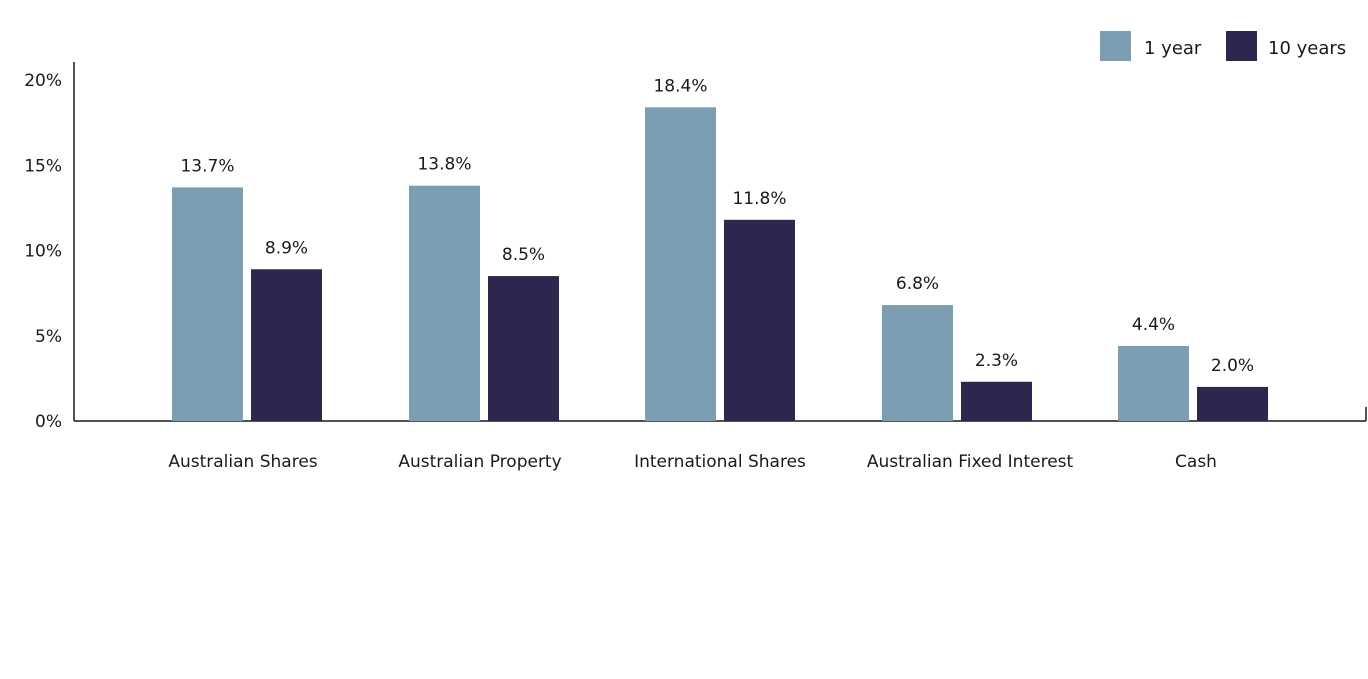  What do you see at coordinates (444, 165) in the screenshot?
I see `data-label: 13.8%` at bounding box center [444, 165].